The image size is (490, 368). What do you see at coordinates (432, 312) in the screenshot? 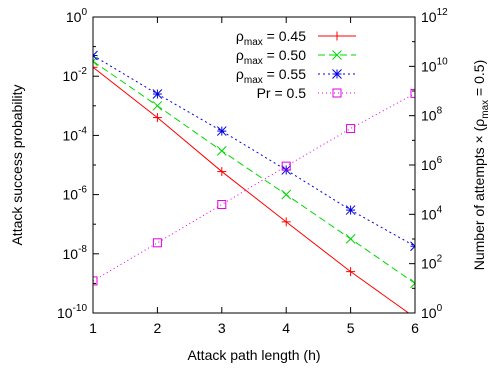
I see `y-right-tick-label: 10⁰` at bounding box center [432, 312].